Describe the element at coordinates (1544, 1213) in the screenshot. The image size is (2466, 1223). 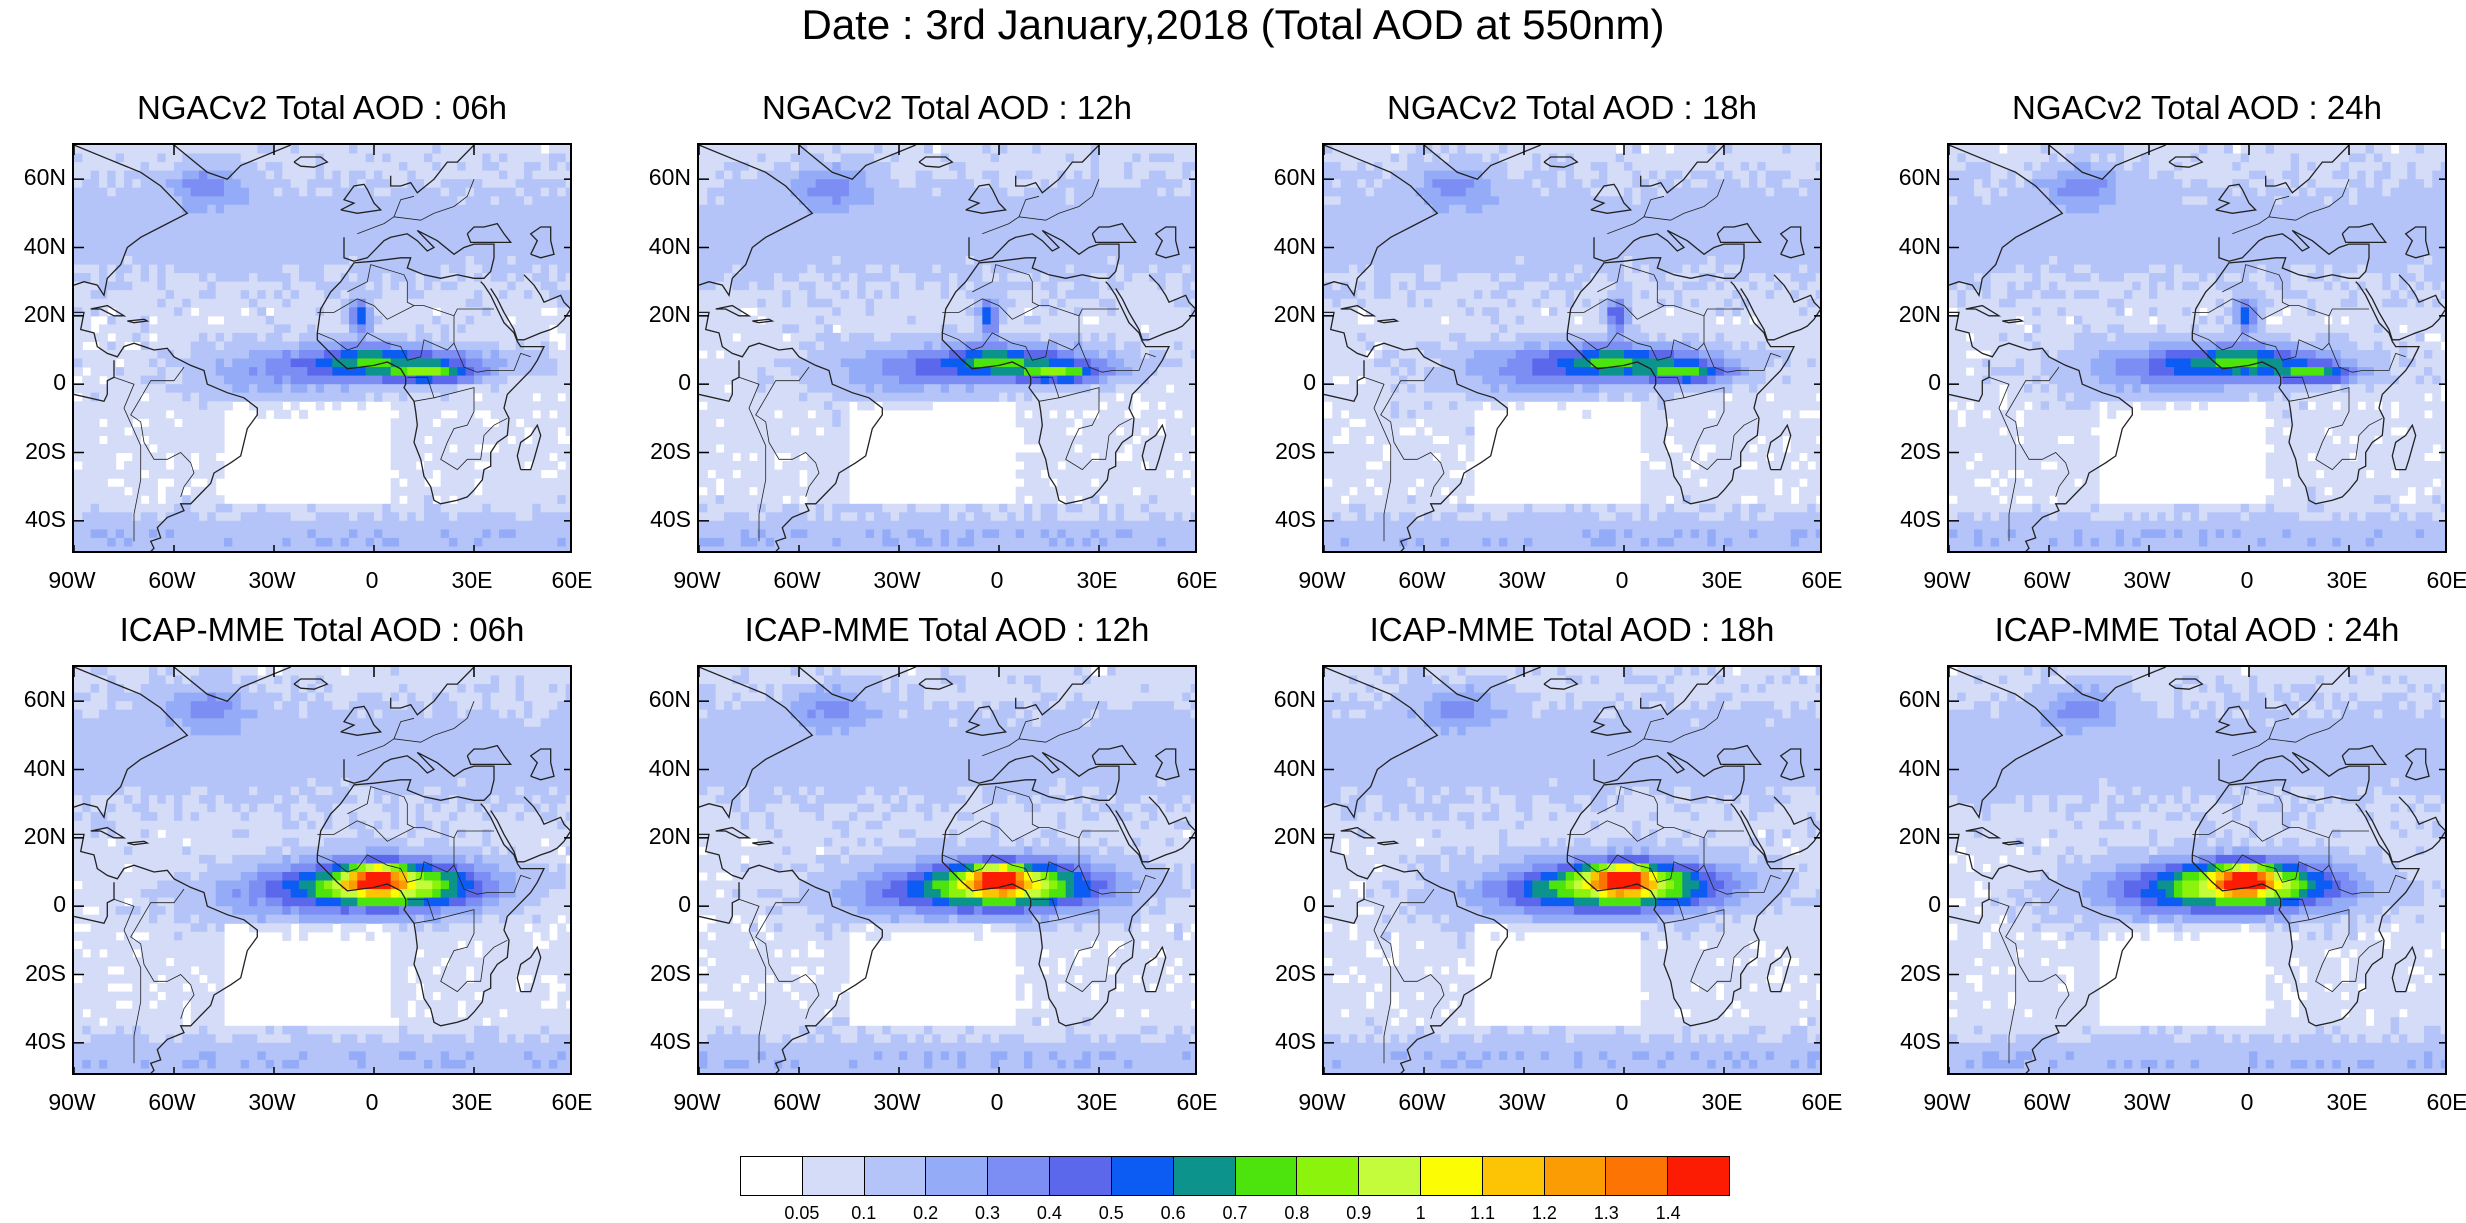
I see `colorbar-label: 1.2` at that location.